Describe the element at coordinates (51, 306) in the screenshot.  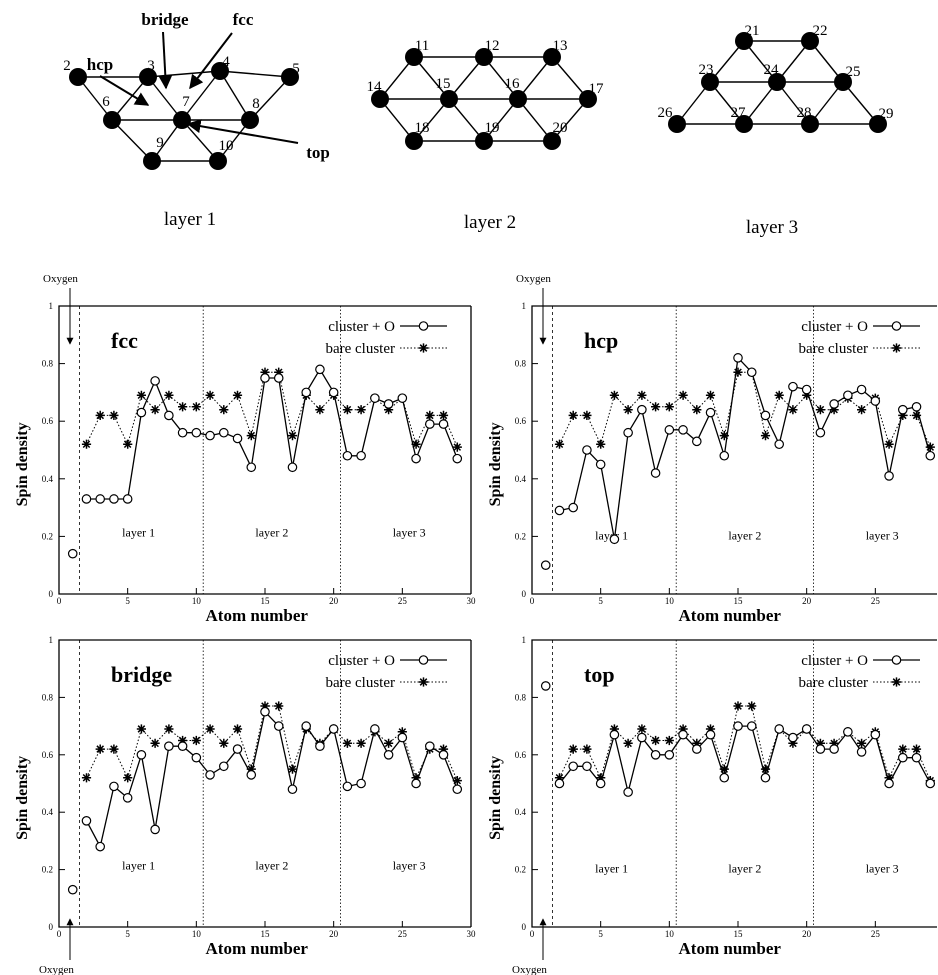
I see `y-tick-label: 1` at that location.